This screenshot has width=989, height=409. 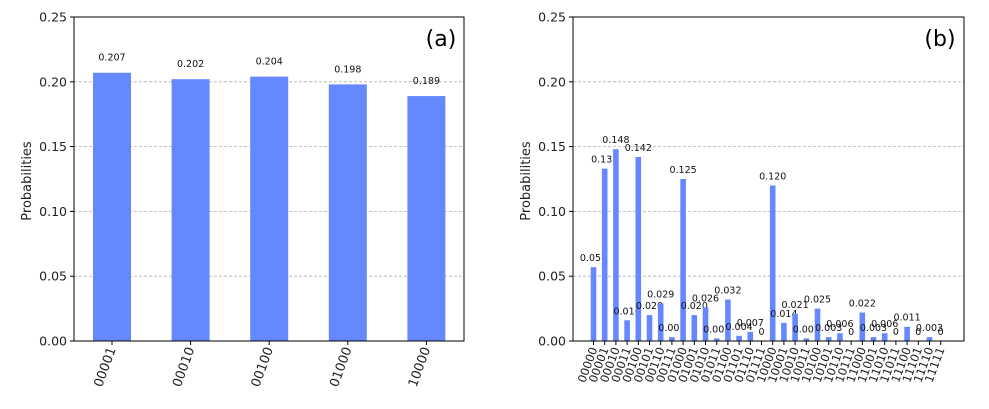 I want to click on data-label: 0.189, so click(x=426, y=81).